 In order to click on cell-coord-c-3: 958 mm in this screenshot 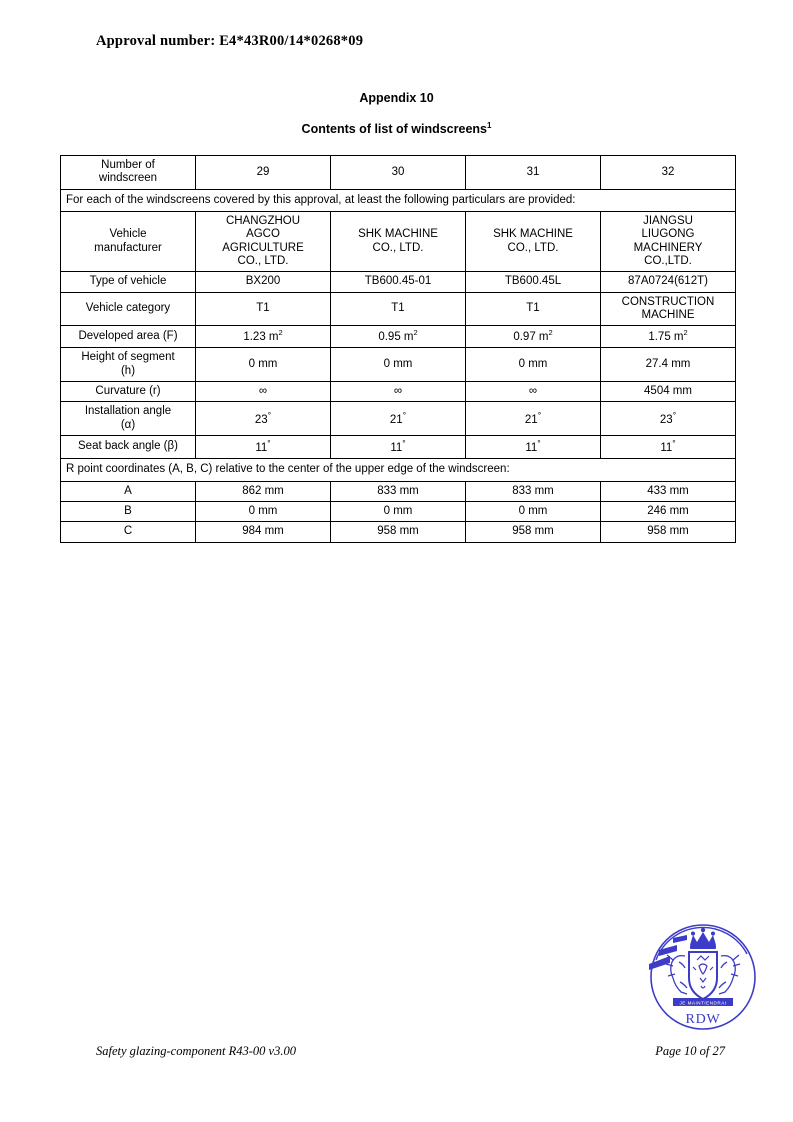, I will do `click(533, 532)`.